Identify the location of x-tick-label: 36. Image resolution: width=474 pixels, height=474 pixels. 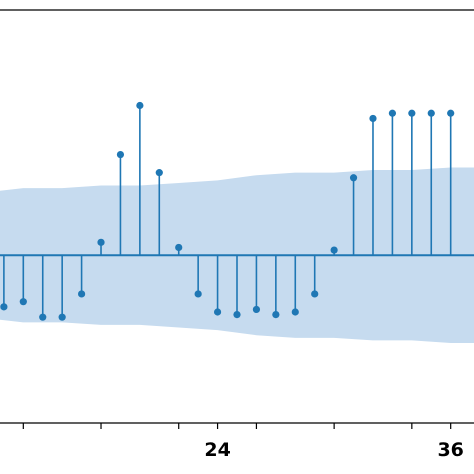
(450, 450).